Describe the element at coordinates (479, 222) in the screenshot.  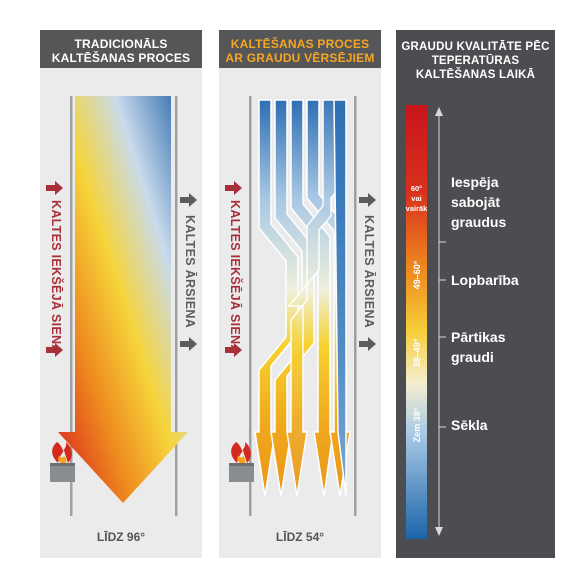
I see `quality-label-damage-line3: graudus` at that location.